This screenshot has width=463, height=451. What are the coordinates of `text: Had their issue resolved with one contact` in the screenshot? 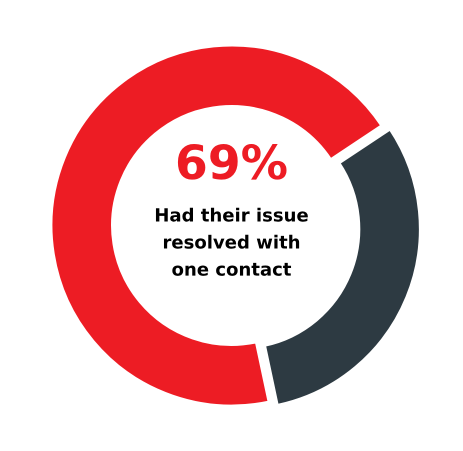 It's located at (232, 242).